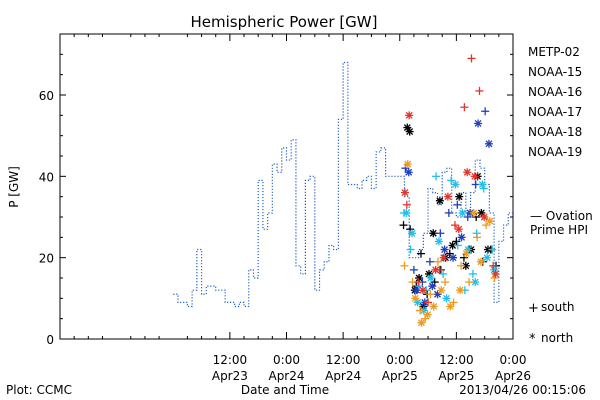  What do you see at coordinates (46, 177) in the screenshot?
I see `y-tick-label: 40` at bounding box center [46, 177].